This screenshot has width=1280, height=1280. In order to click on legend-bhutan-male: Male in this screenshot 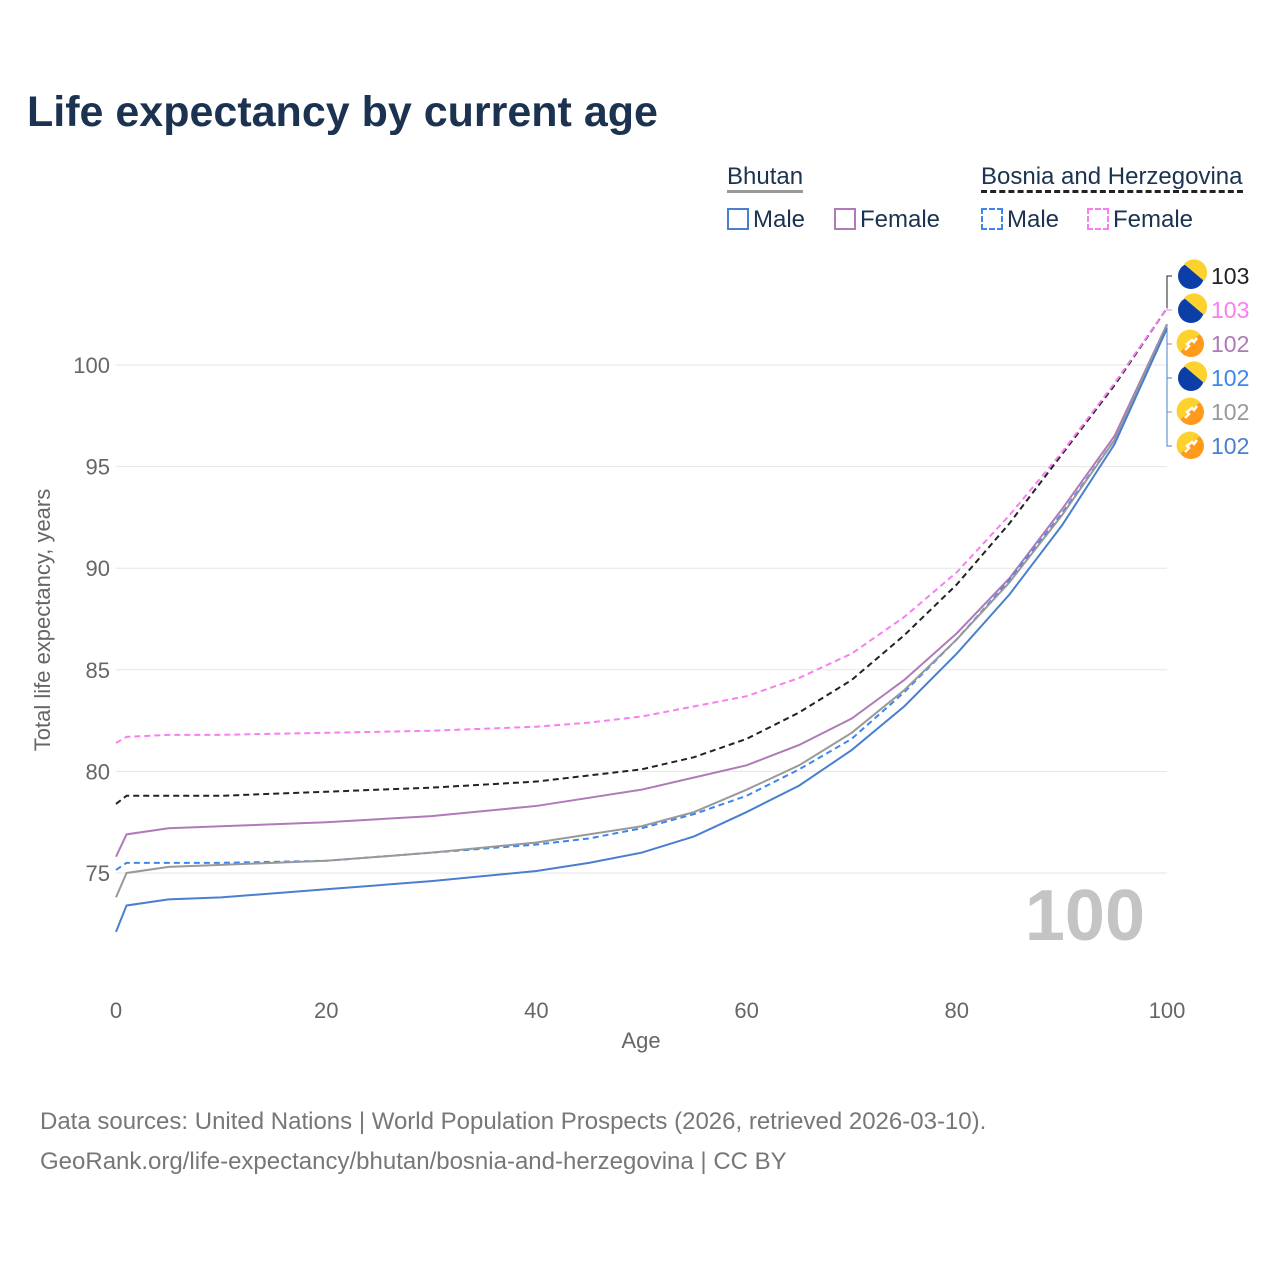, I will do `click(766, 220)`.